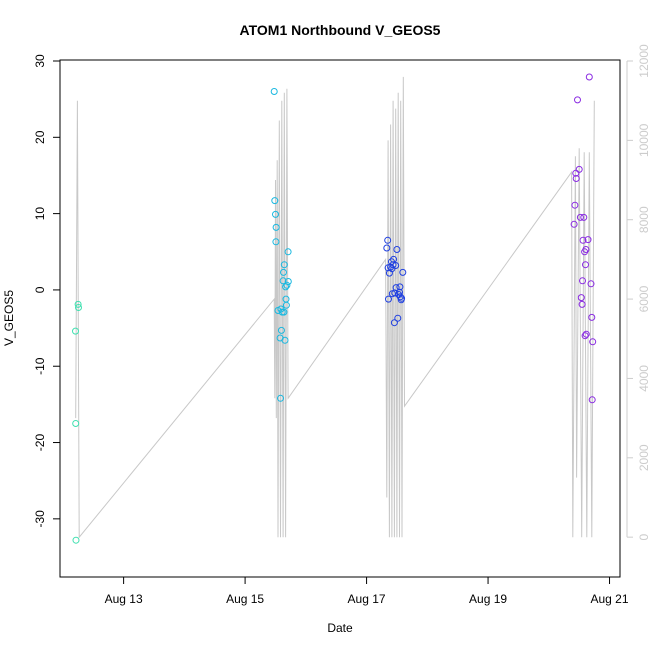 This screenshot has width=650, height=650. I want to click on y-axis: -30 -20 -10 0 10 20 30, so click(46, 291).